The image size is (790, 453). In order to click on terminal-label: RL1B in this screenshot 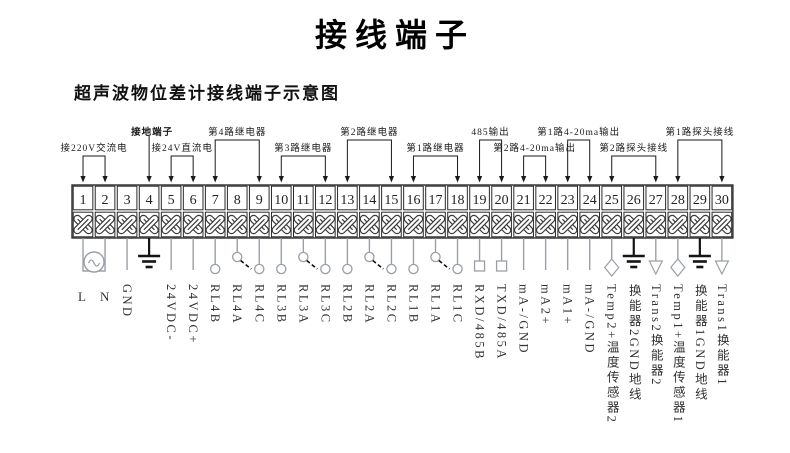, I will do `click(413, 304)`.